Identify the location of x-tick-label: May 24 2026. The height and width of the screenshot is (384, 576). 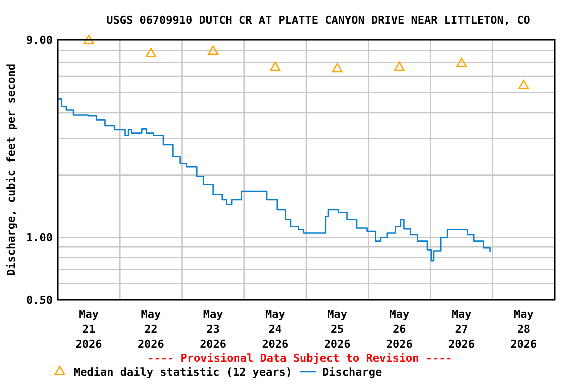
(276, 329).